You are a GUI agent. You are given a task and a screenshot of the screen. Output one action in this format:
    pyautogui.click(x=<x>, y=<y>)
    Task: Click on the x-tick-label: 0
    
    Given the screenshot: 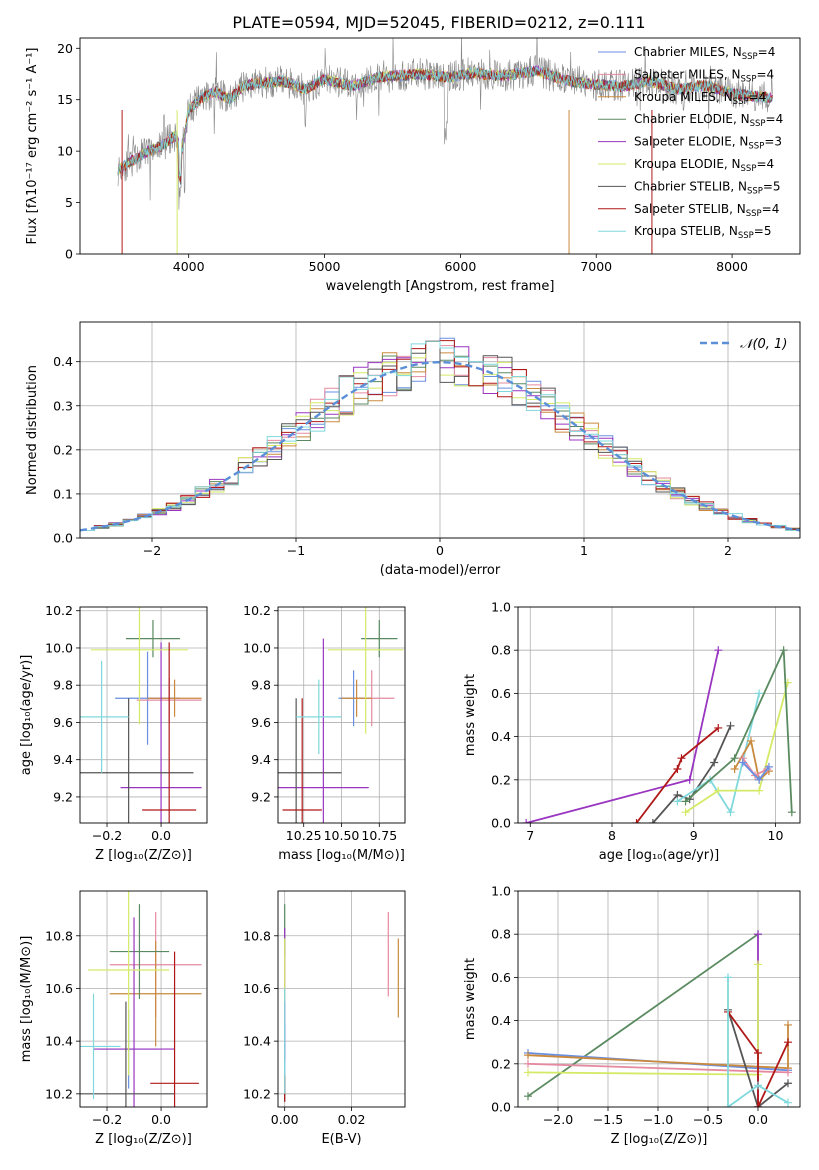 What is the action you would take?
    pyautogui.click(x=440, y=550)
    